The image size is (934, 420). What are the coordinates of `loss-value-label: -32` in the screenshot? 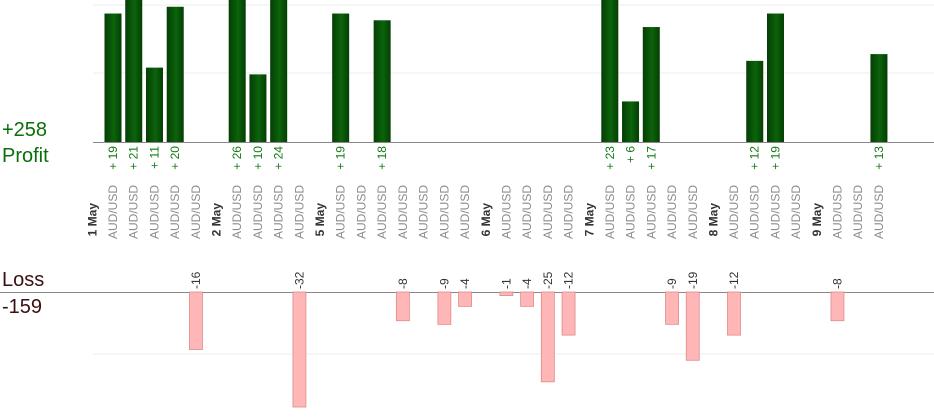 It's located at (299, 280).